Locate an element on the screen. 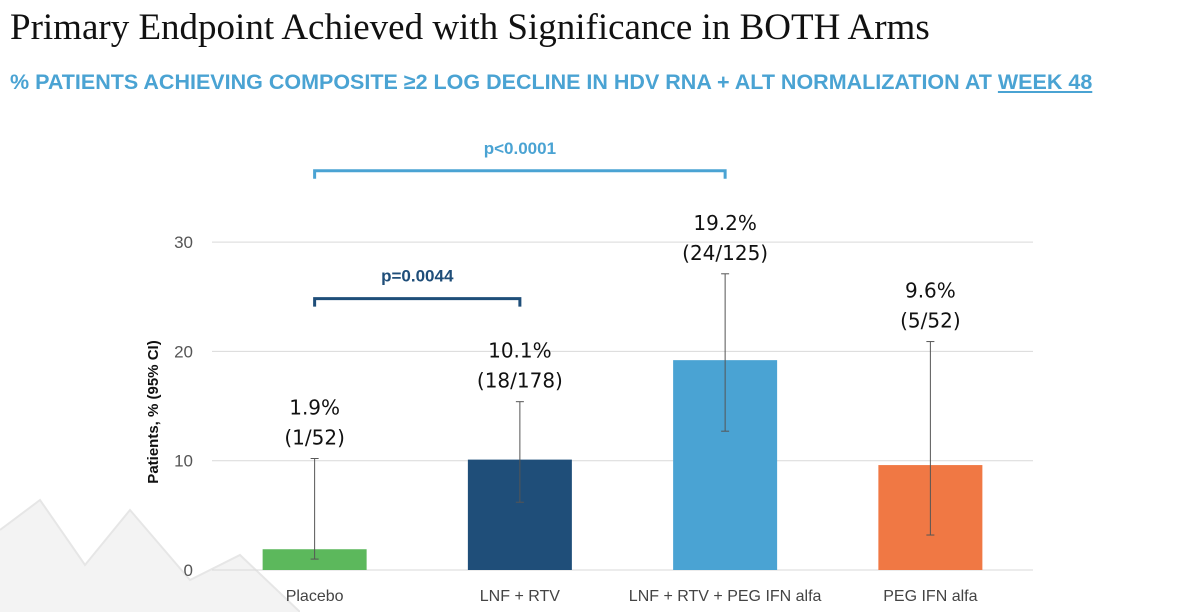 Image resolution: width=1201 pixels, height=612 pixels. x-category-label: PEG IFN alfa is located at coordinates (930, 596).